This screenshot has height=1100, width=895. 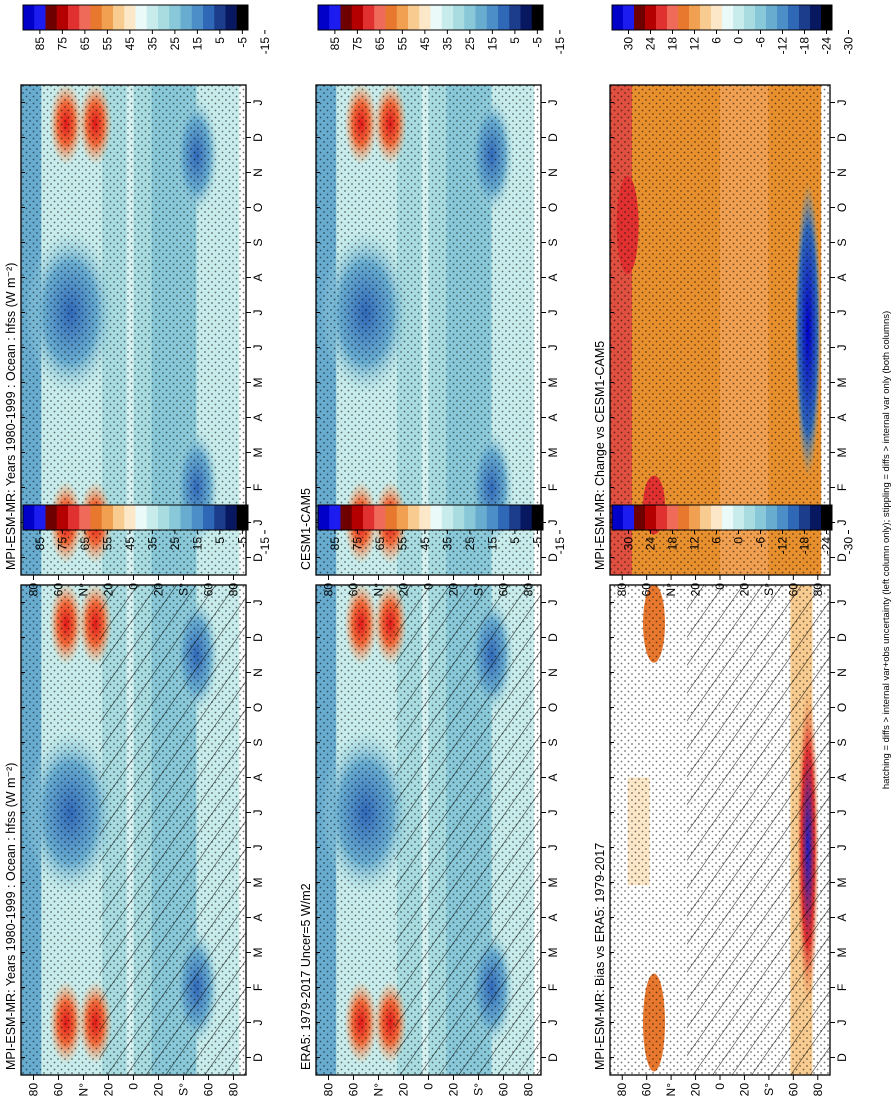 I want to click on colorbar: 85 75 65 55 45 35 25 15 5 -5 -15, so click(x=147, y=529).